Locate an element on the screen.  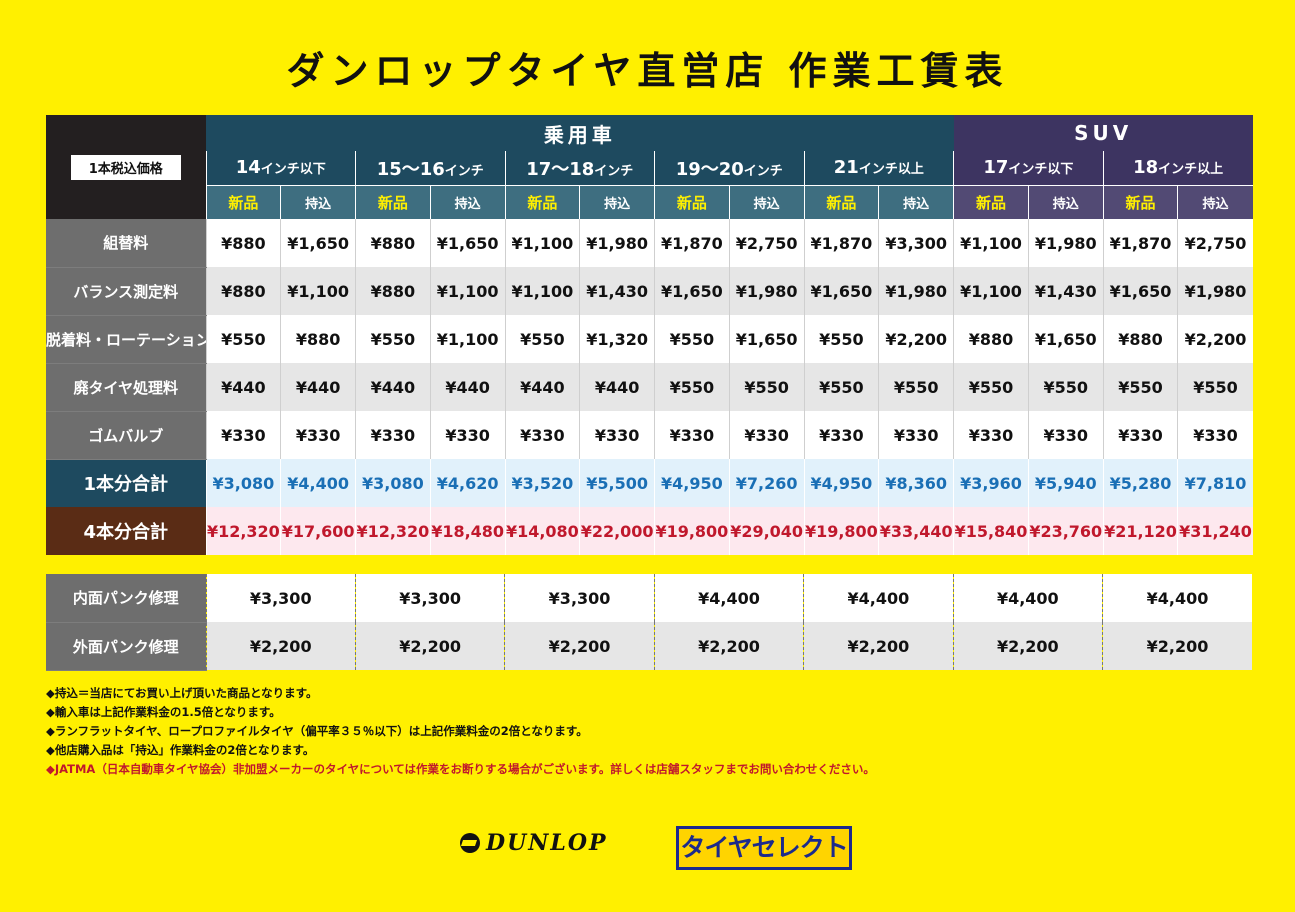
row-label: 内面パンク修理 is located at coordinates (126, 598).